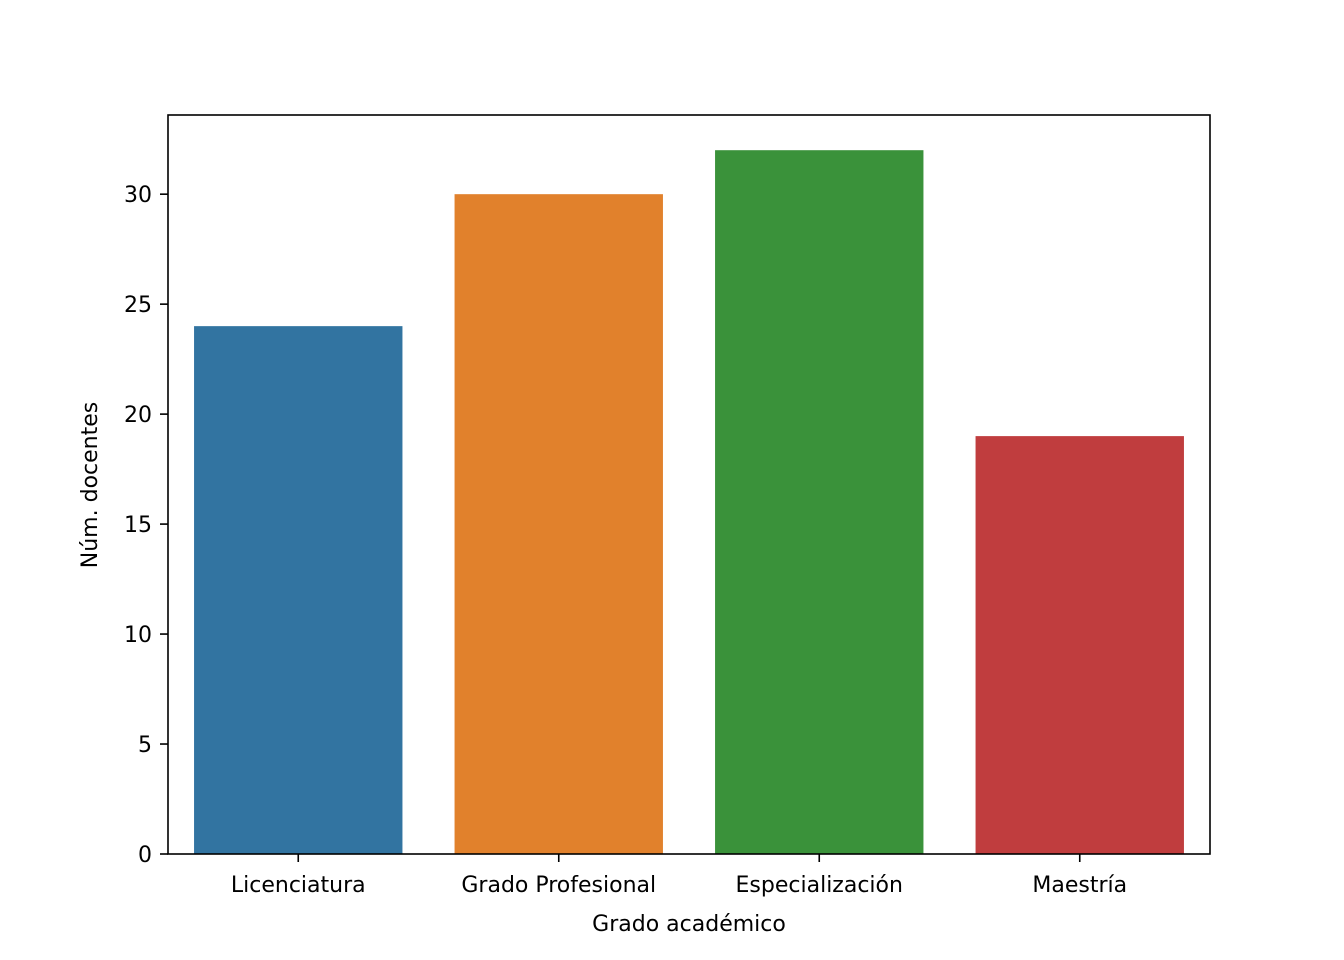  I want to click on y-tick-label: 30, so click(138, 195).